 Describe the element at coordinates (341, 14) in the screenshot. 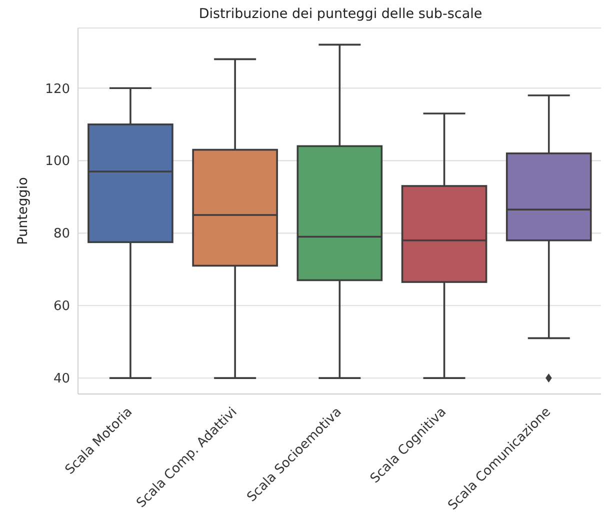

I see `chart-title: Distribuzione dei punteggi delle sub-scale` at that location.